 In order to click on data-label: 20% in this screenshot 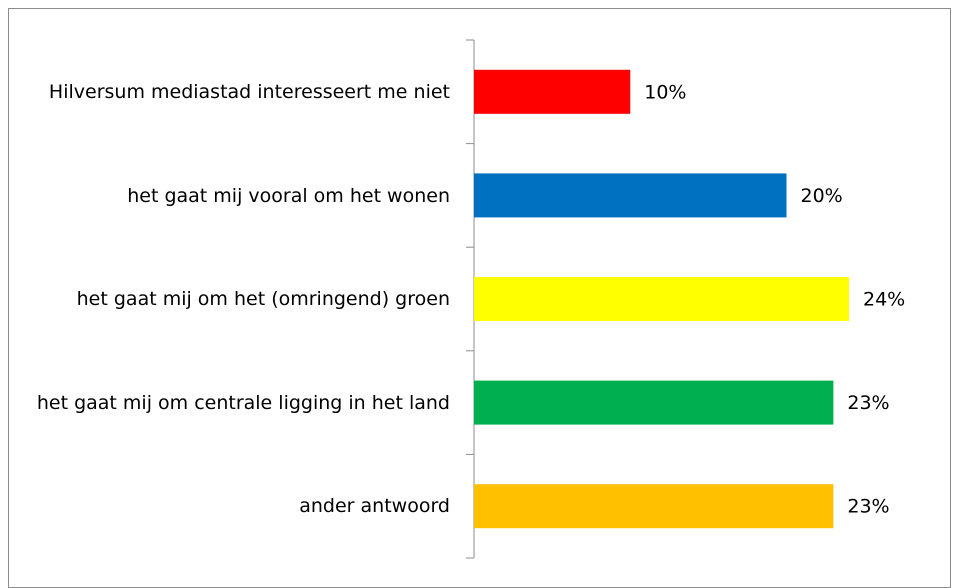, I will do `click(822, 196)`.